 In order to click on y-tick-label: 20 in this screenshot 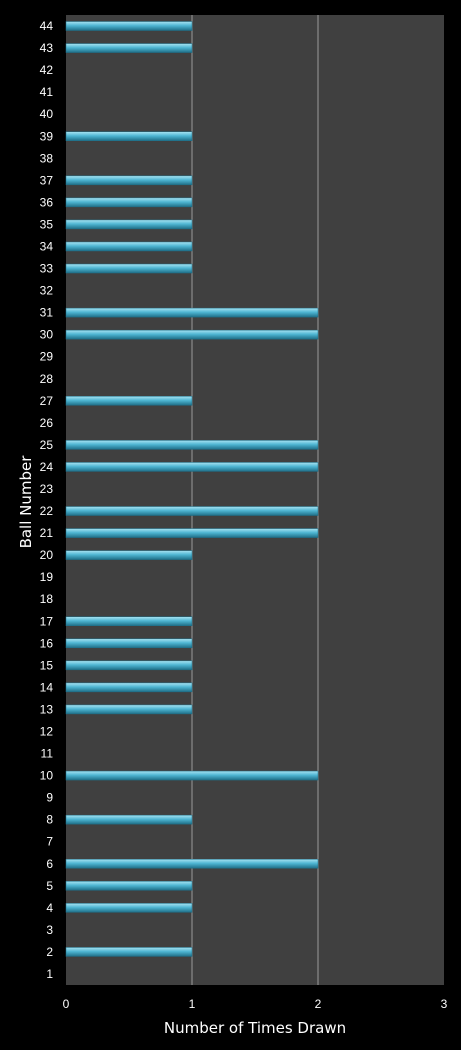, I will do `click(47, 555)`.